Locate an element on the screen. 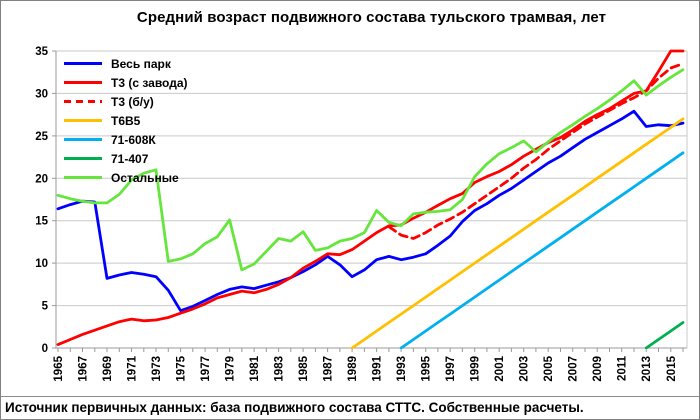 Image resolution: width=700 pixels, height=420 pixels. svg-text: 5 is located at coordinates (45, 307).